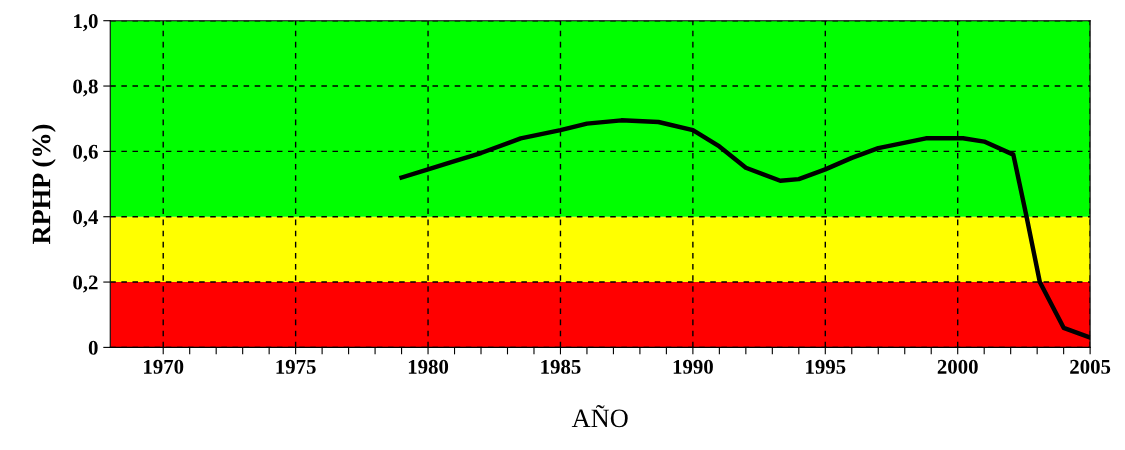  What do you see at coordinates (826, 366) in the screenshot?
I see `x-tick-label: 1995` at bounding box center [826, 366].